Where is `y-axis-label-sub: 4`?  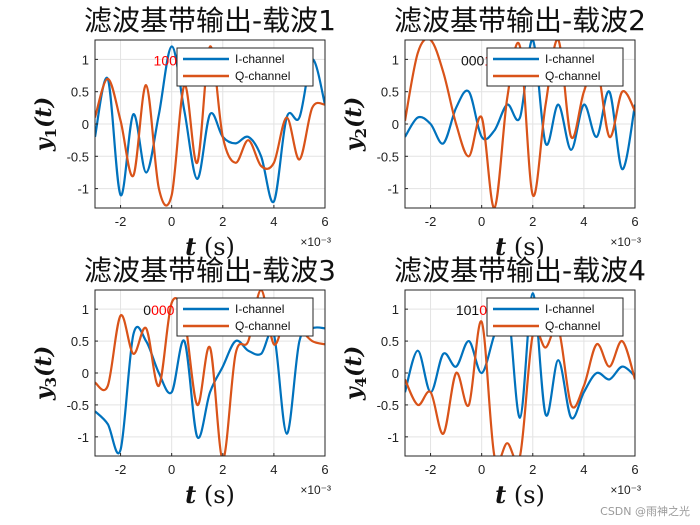 y-axis-label-sub: 4 is located at coordinates (361, 382).